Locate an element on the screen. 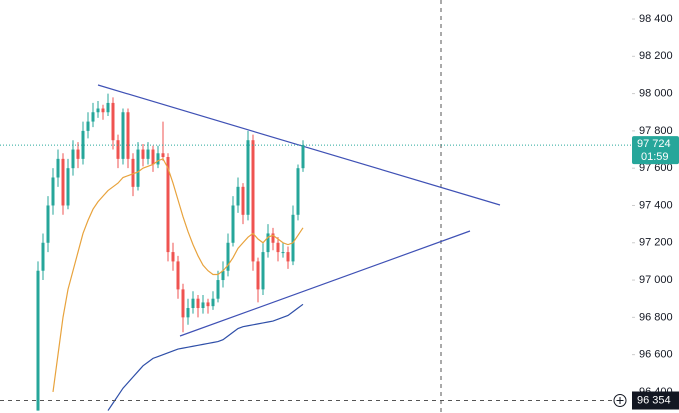 The image size is (679, 413). moving-average is located at coordinates (205, 357).